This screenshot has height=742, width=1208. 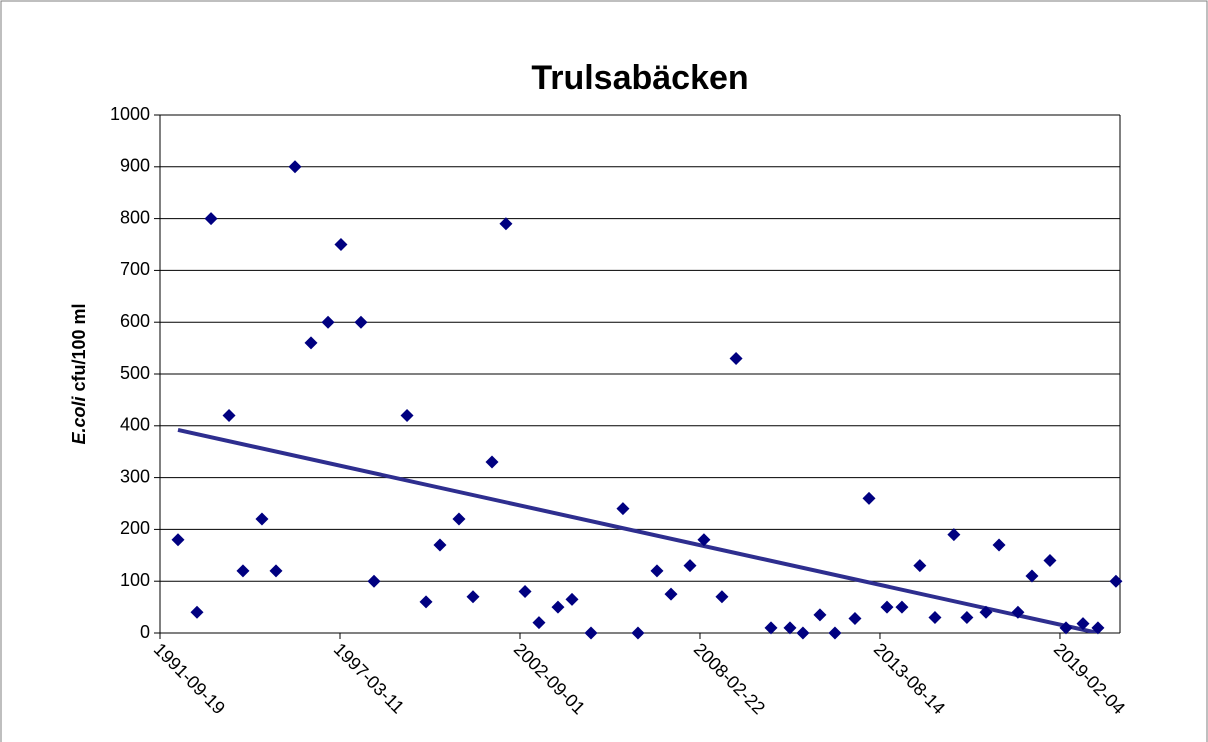 I want to click on y-tick-label: 400, so click(x=135, y=425).